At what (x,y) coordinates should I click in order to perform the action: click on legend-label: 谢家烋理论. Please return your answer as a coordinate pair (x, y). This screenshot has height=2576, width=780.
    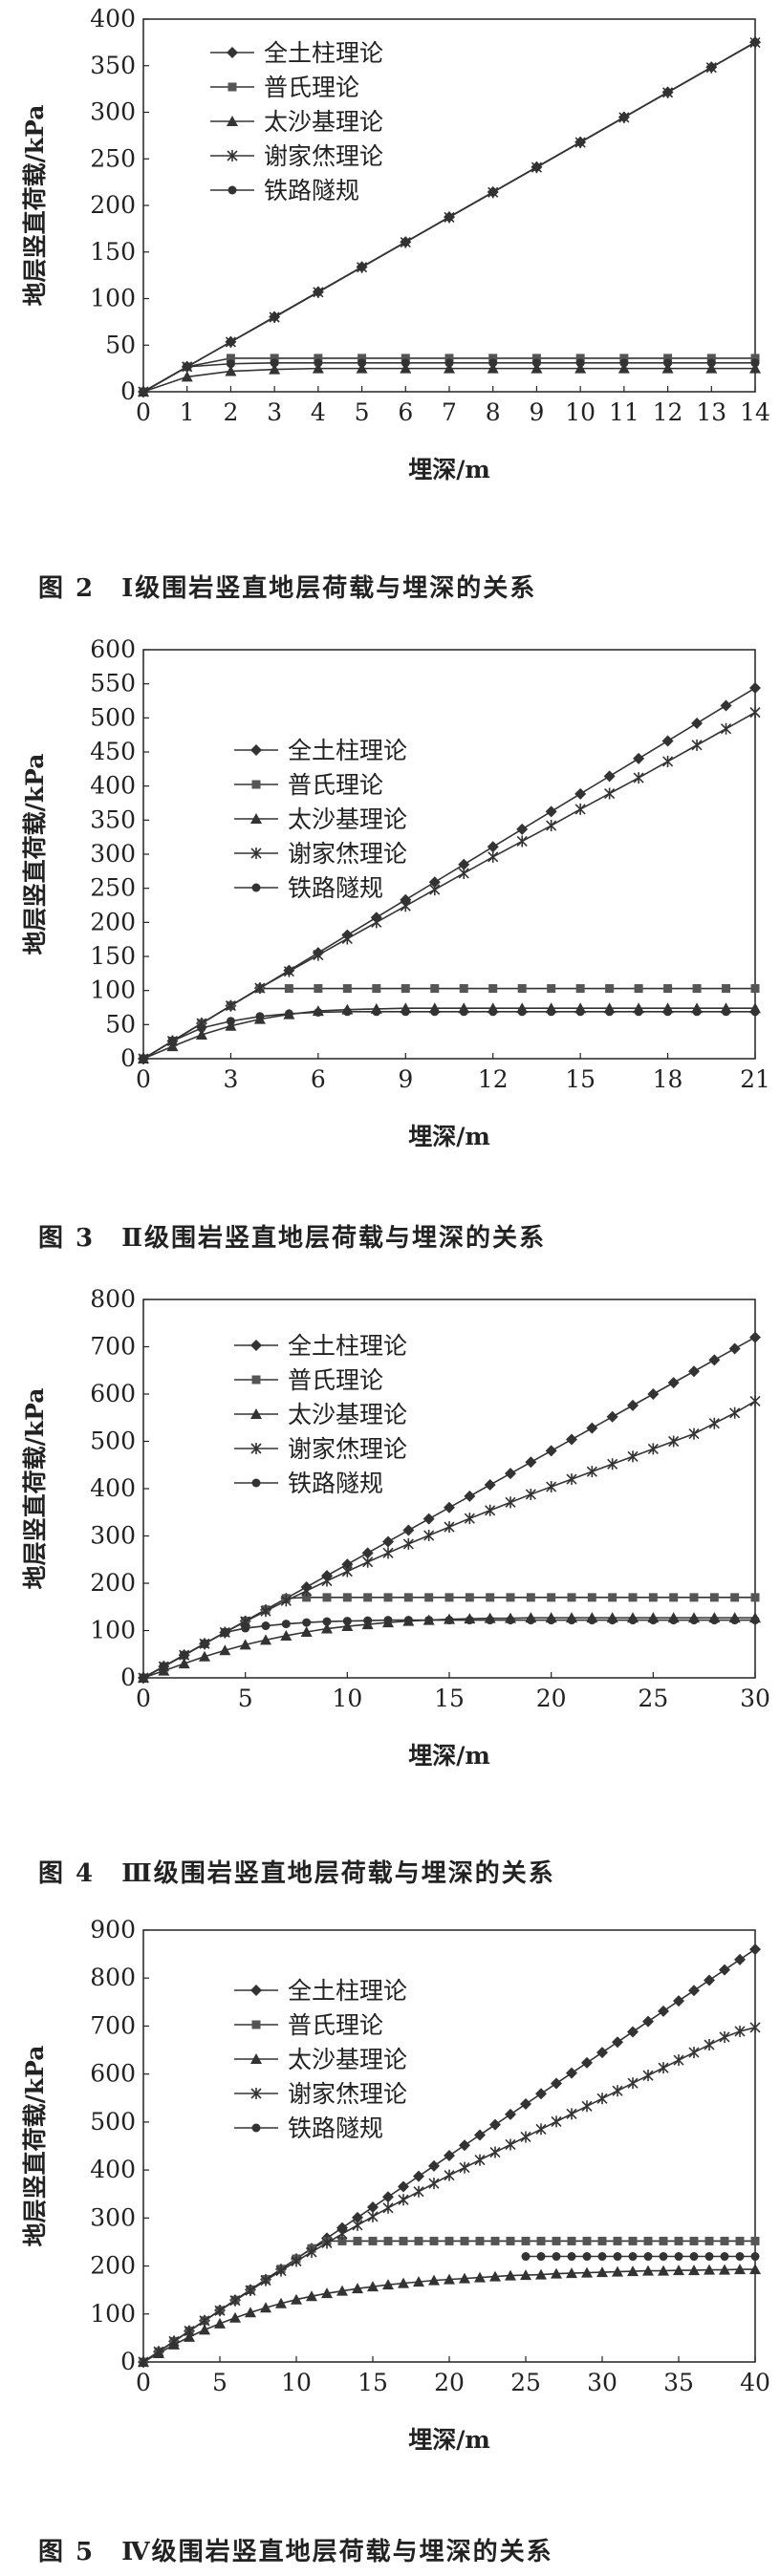
    Looking at the image, I should click on (347, 2094).